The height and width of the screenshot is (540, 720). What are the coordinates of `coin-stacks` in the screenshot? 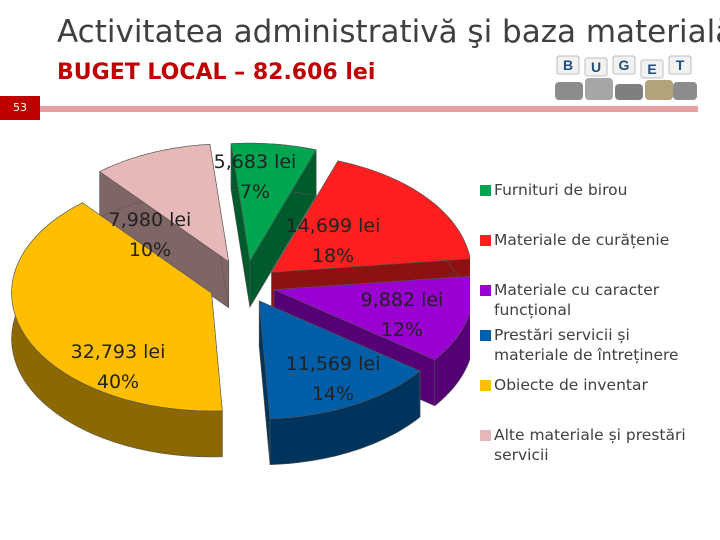 It's located at (626, 89).